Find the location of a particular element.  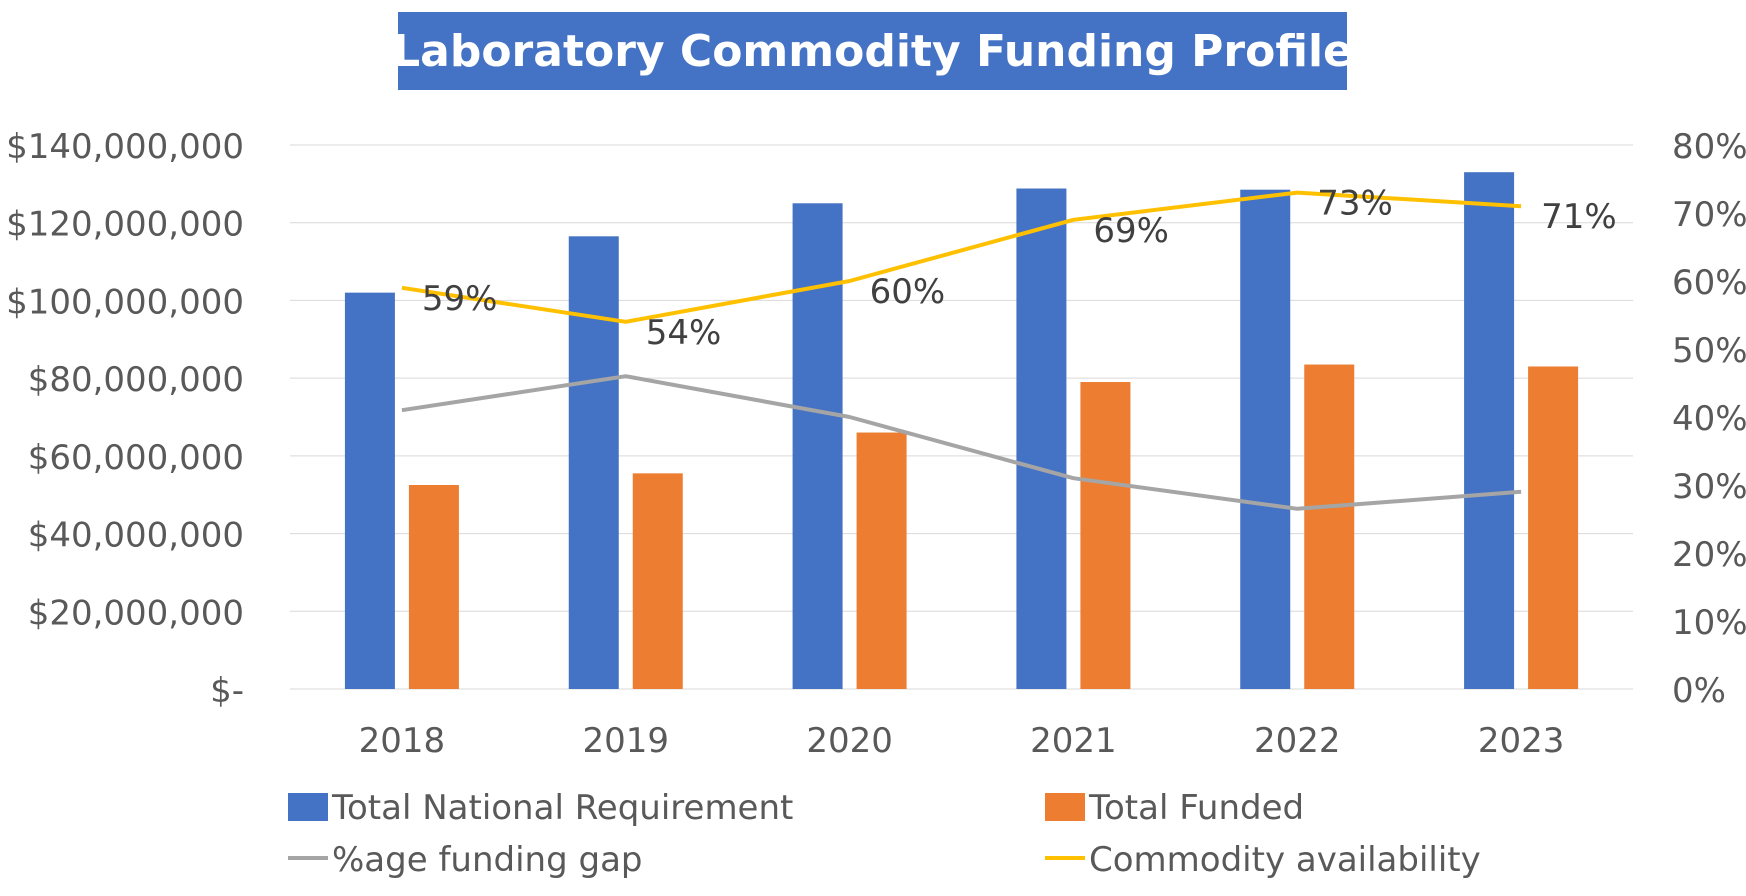

data-label: 59% is located at coordinates (460, 299).